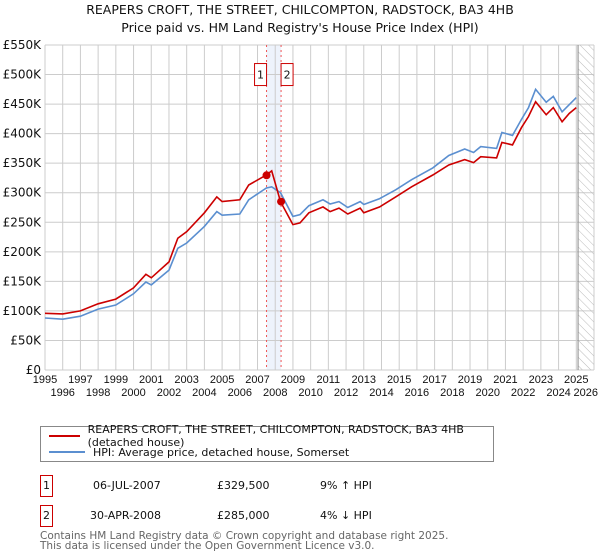 This screenshot has height=560, width=600. Describe the element at coordinates (46, 516) in the screenshot. I see `transaction-badge: 2` at that location.